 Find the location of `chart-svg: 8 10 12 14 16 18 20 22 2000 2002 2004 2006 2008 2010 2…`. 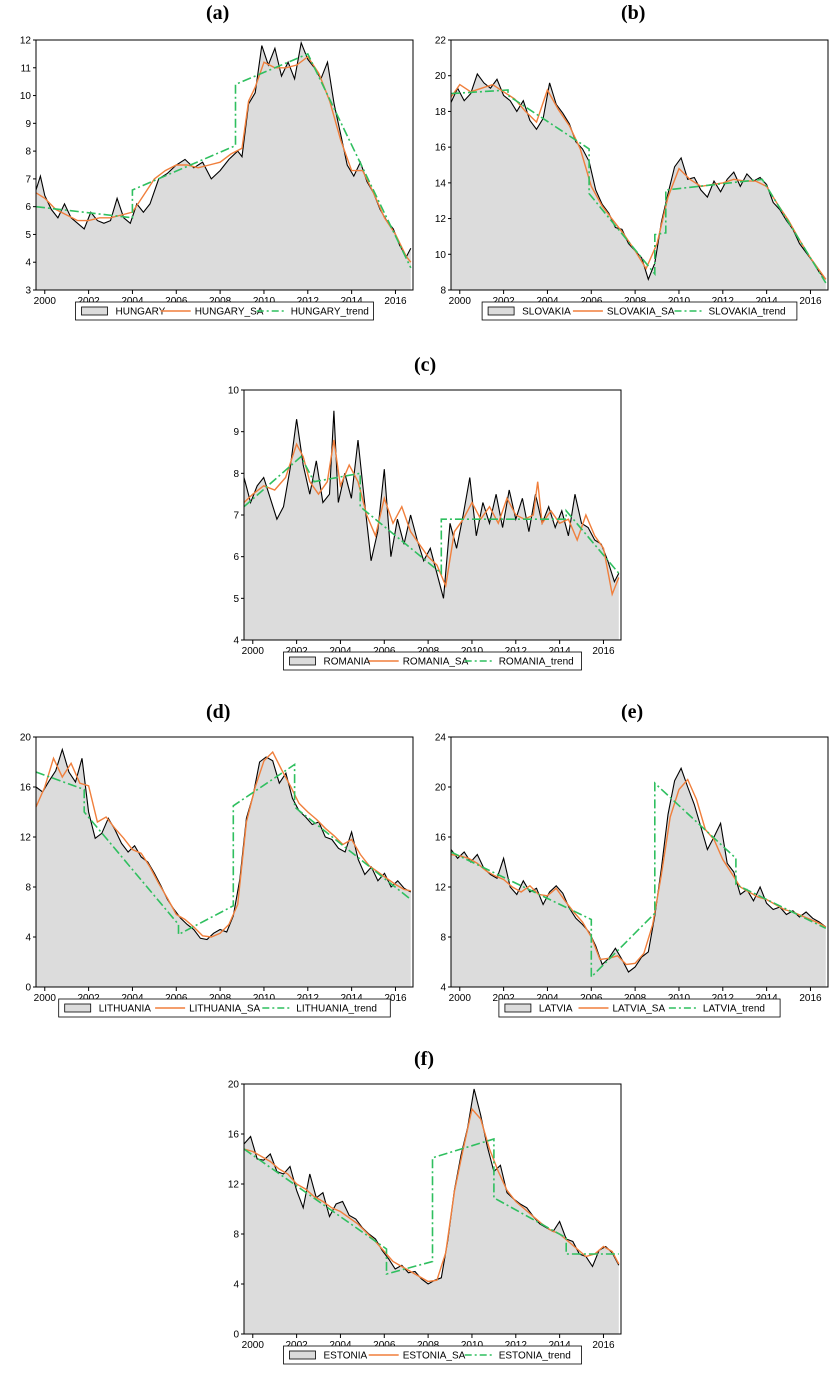

chart-svg: 8 10 12 14 16 18 20 22 2000 2002 2004 2006 2008 2010 2… is located at coordinates (632, 178).